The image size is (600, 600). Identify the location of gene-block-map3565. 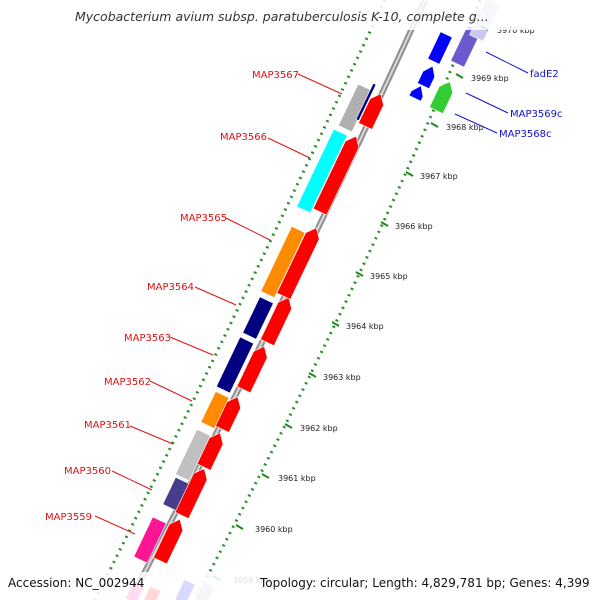
(283, 262).